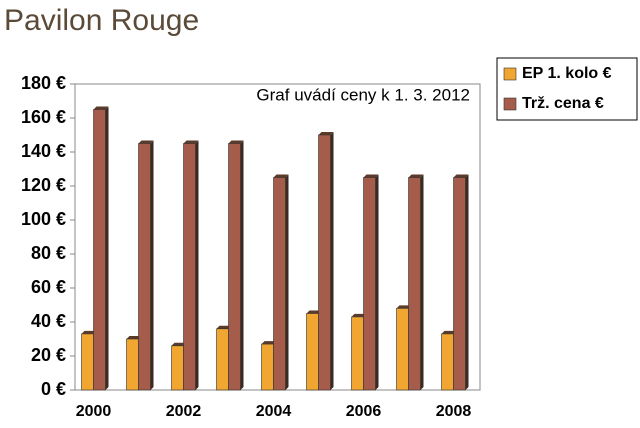 The image size is (640, 428). Describe the element at coordinates (364, 411) in the screenshot. I see `x-tick-label: 2006` at that location.